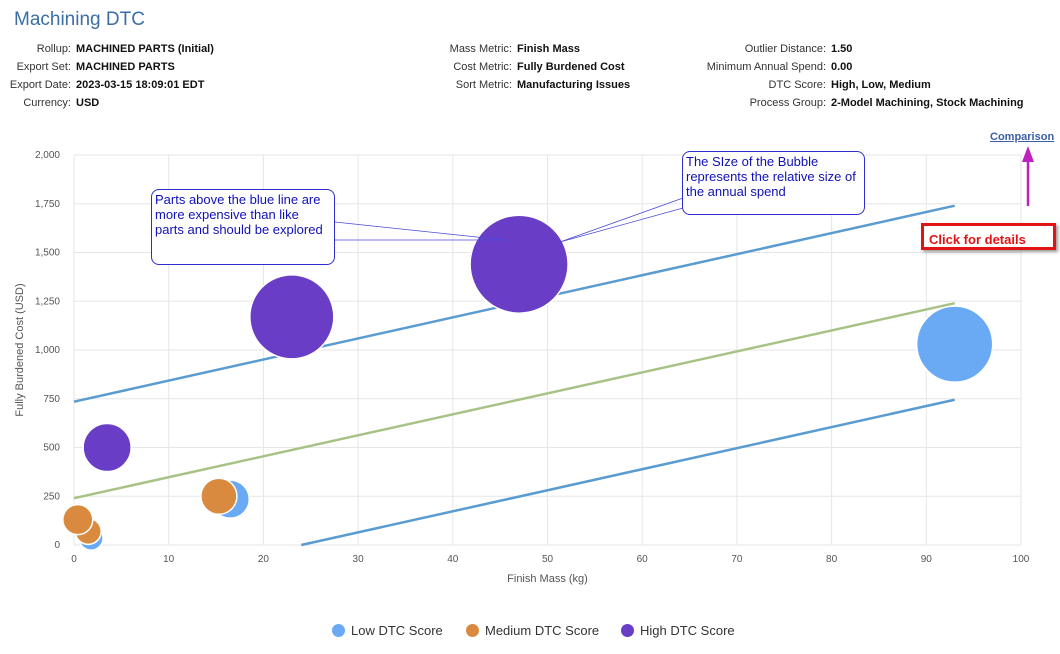  I want to click on meta-label: Cost Metric:, so click(482, 67).